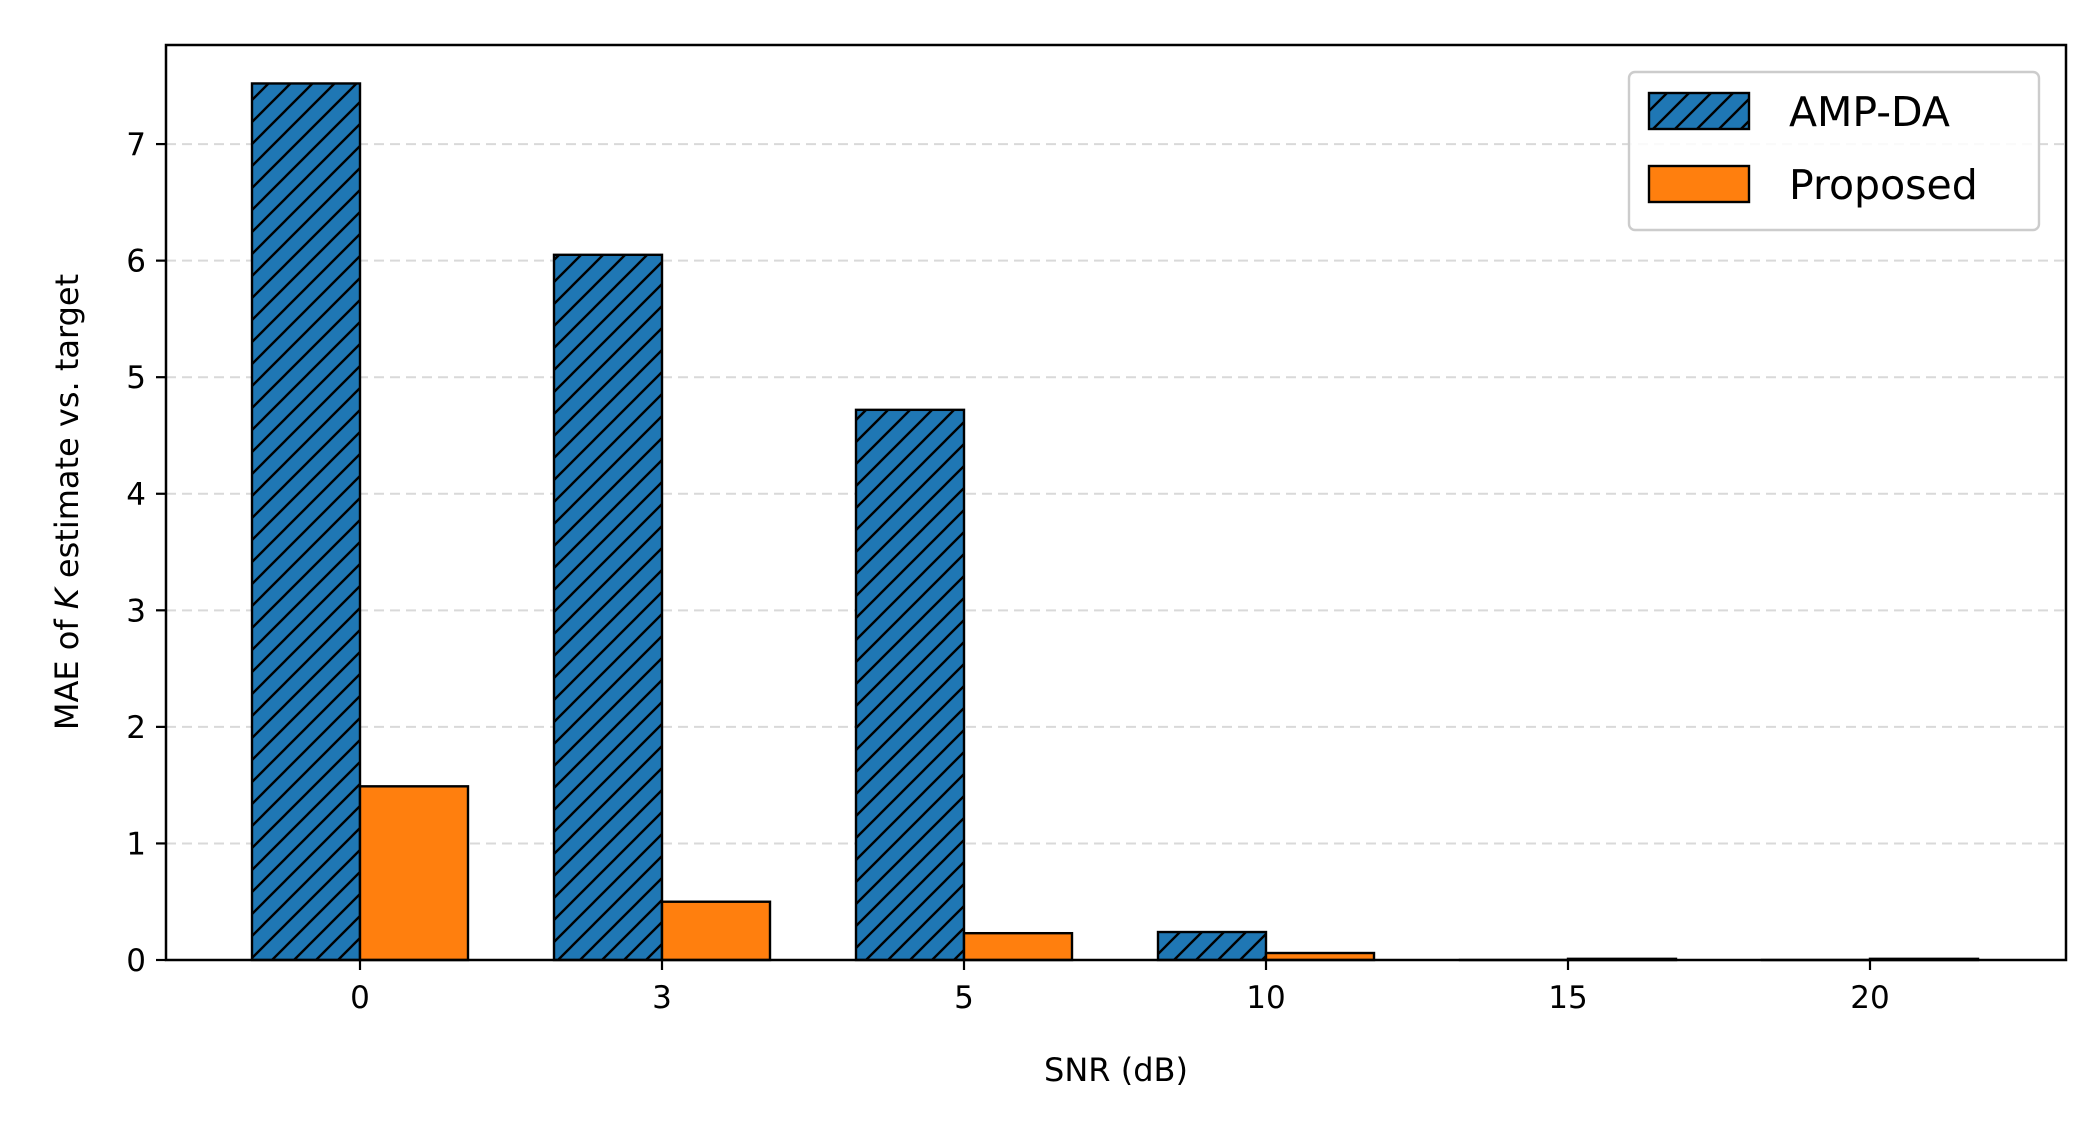  What do you see at coordinates (1699, 111) in the screenshot?
I see `legend-swatch-amp-da` at bounding box center [1699, 111].